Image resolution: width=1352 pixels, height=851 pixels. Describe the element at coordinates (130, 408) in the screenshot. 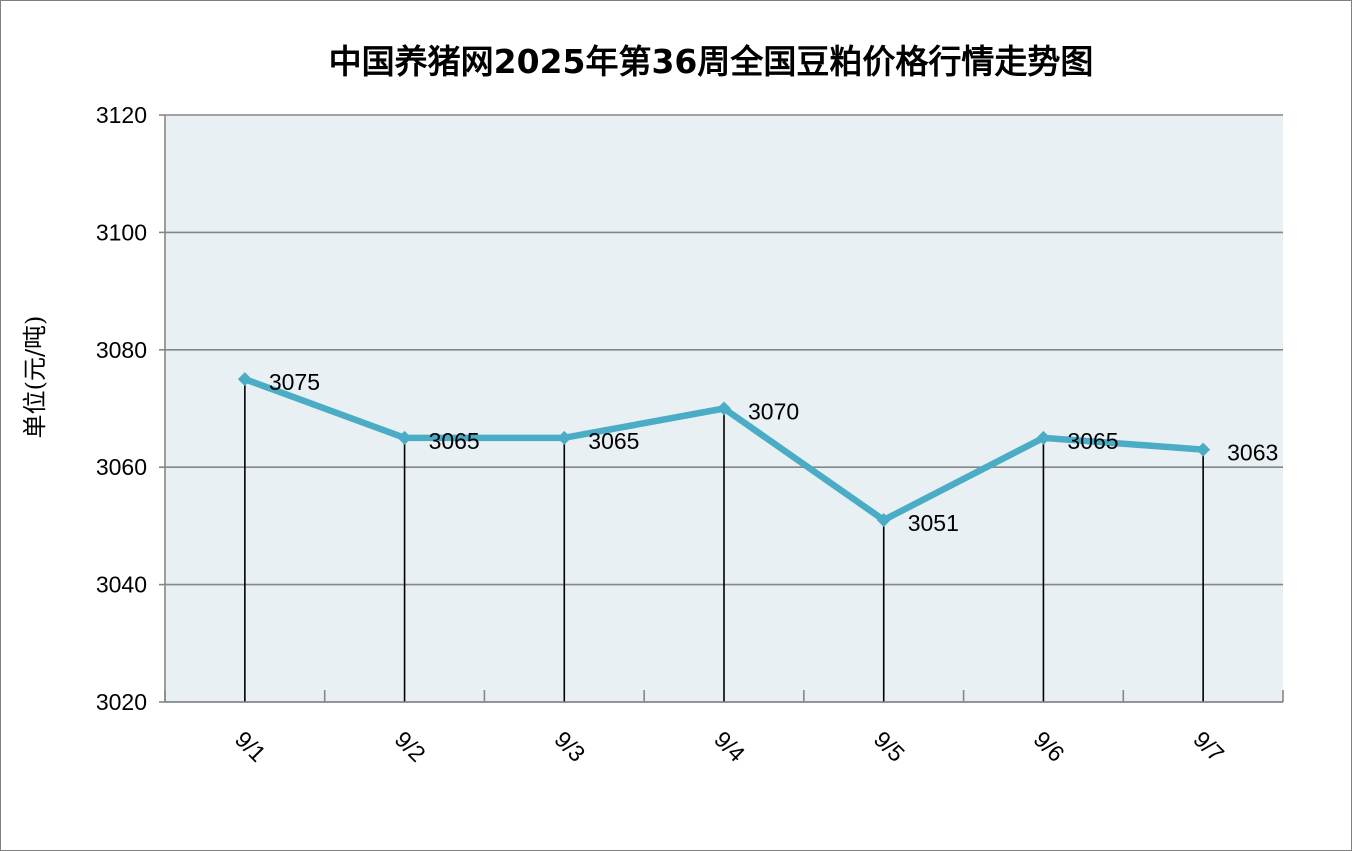

I see `y-axis-ticks: 3020 3040 3060 3080 3100 3120` at that location.